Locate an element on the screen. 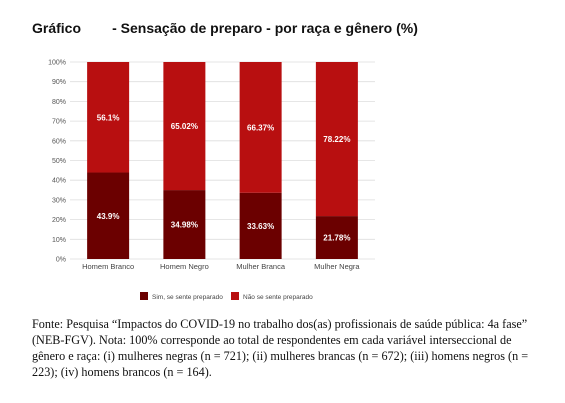  x-tick-label: Homem Negro is located at coordinates (184, 266).